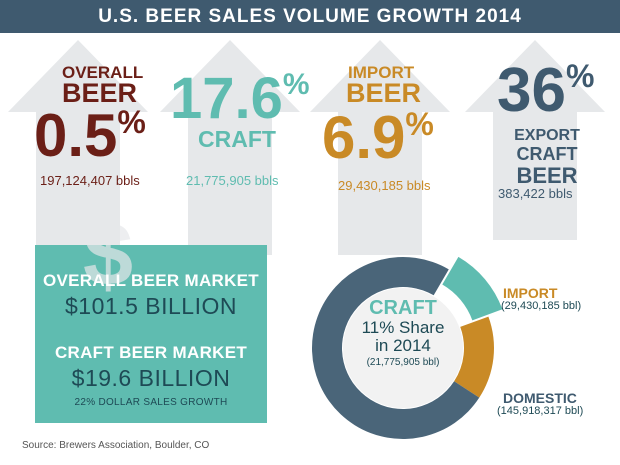 This screenshot has width=620, height=465. I want to click on dollar-sign-icon: $, so click(108, 255).